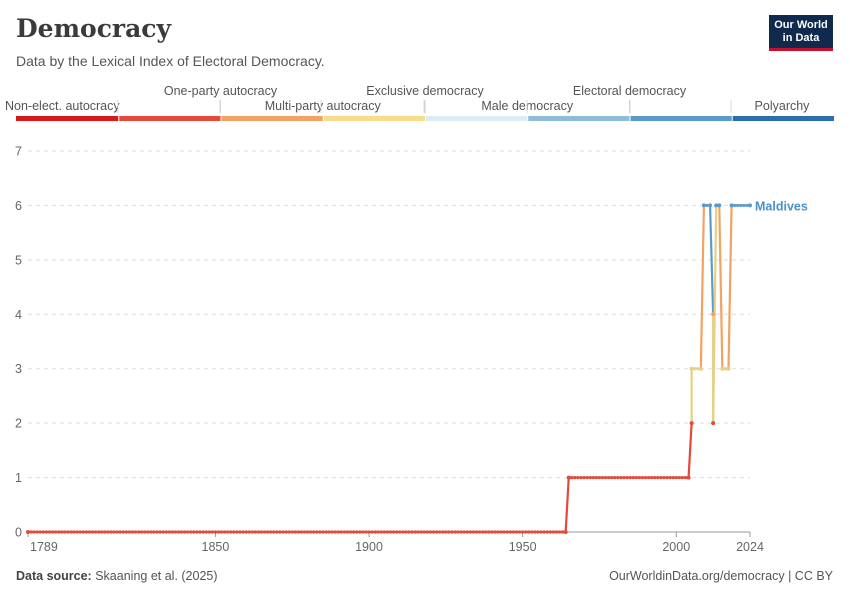 This screenshot has height=600, width=850. Describe the element at coordinates (783, 106) in the screenshot. I see `legend-label: Polyarchy` at that location.